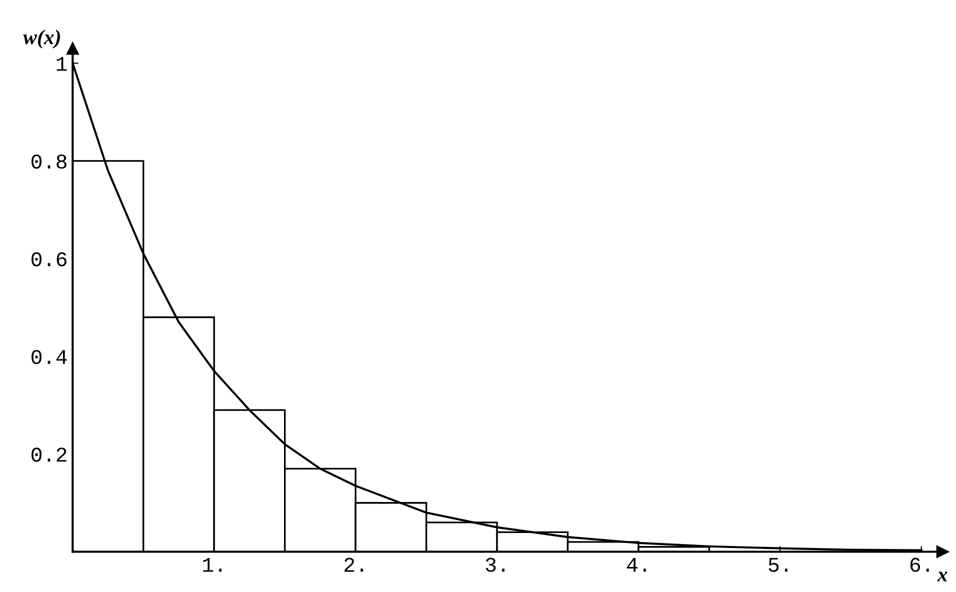  I want to click on x-tick-label: 4., so click(636, 565).